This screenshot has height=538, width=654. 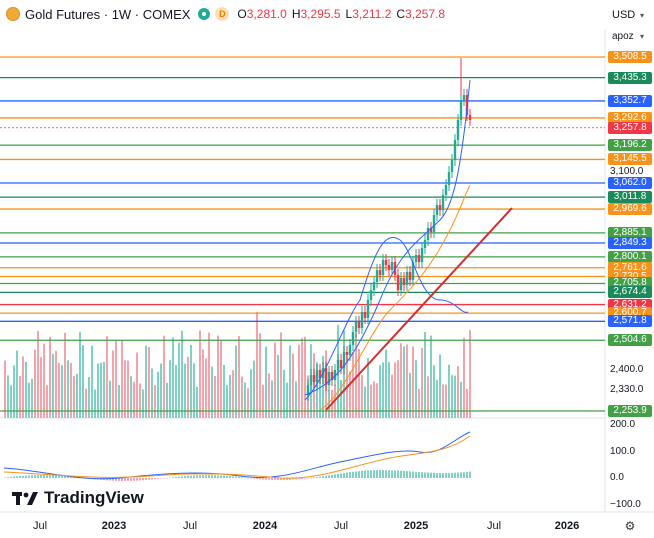 What do you see at coordinates (630, 243) in the screenshot?
I see `price-level-tag: 2,849.3` at bounding box center [630, 243].